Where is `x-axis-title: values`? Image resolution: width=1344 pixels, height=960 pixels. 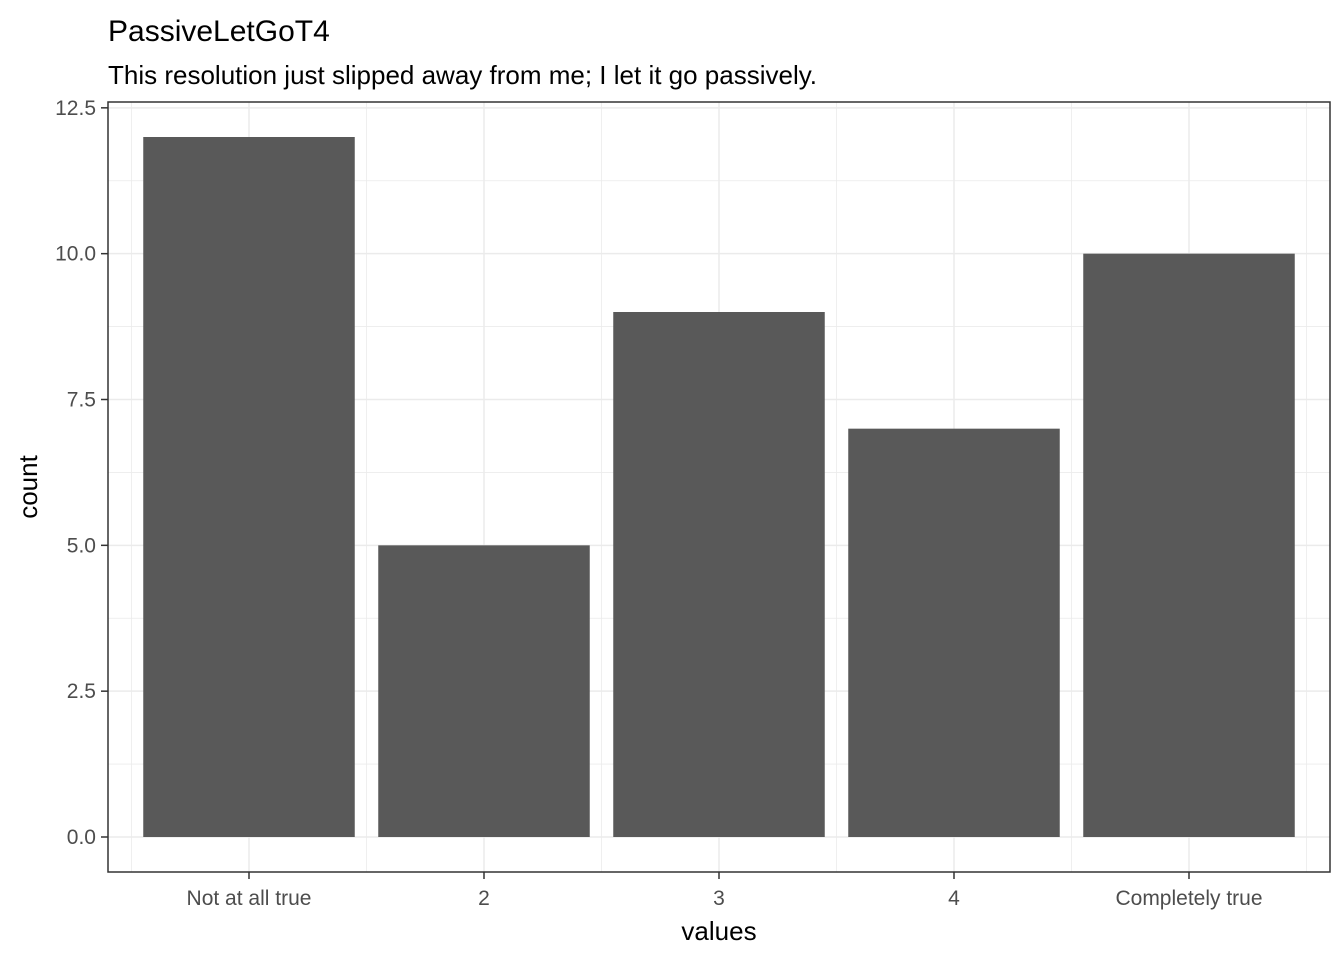 x-axis-title: values is located at coordinates (718, 931).